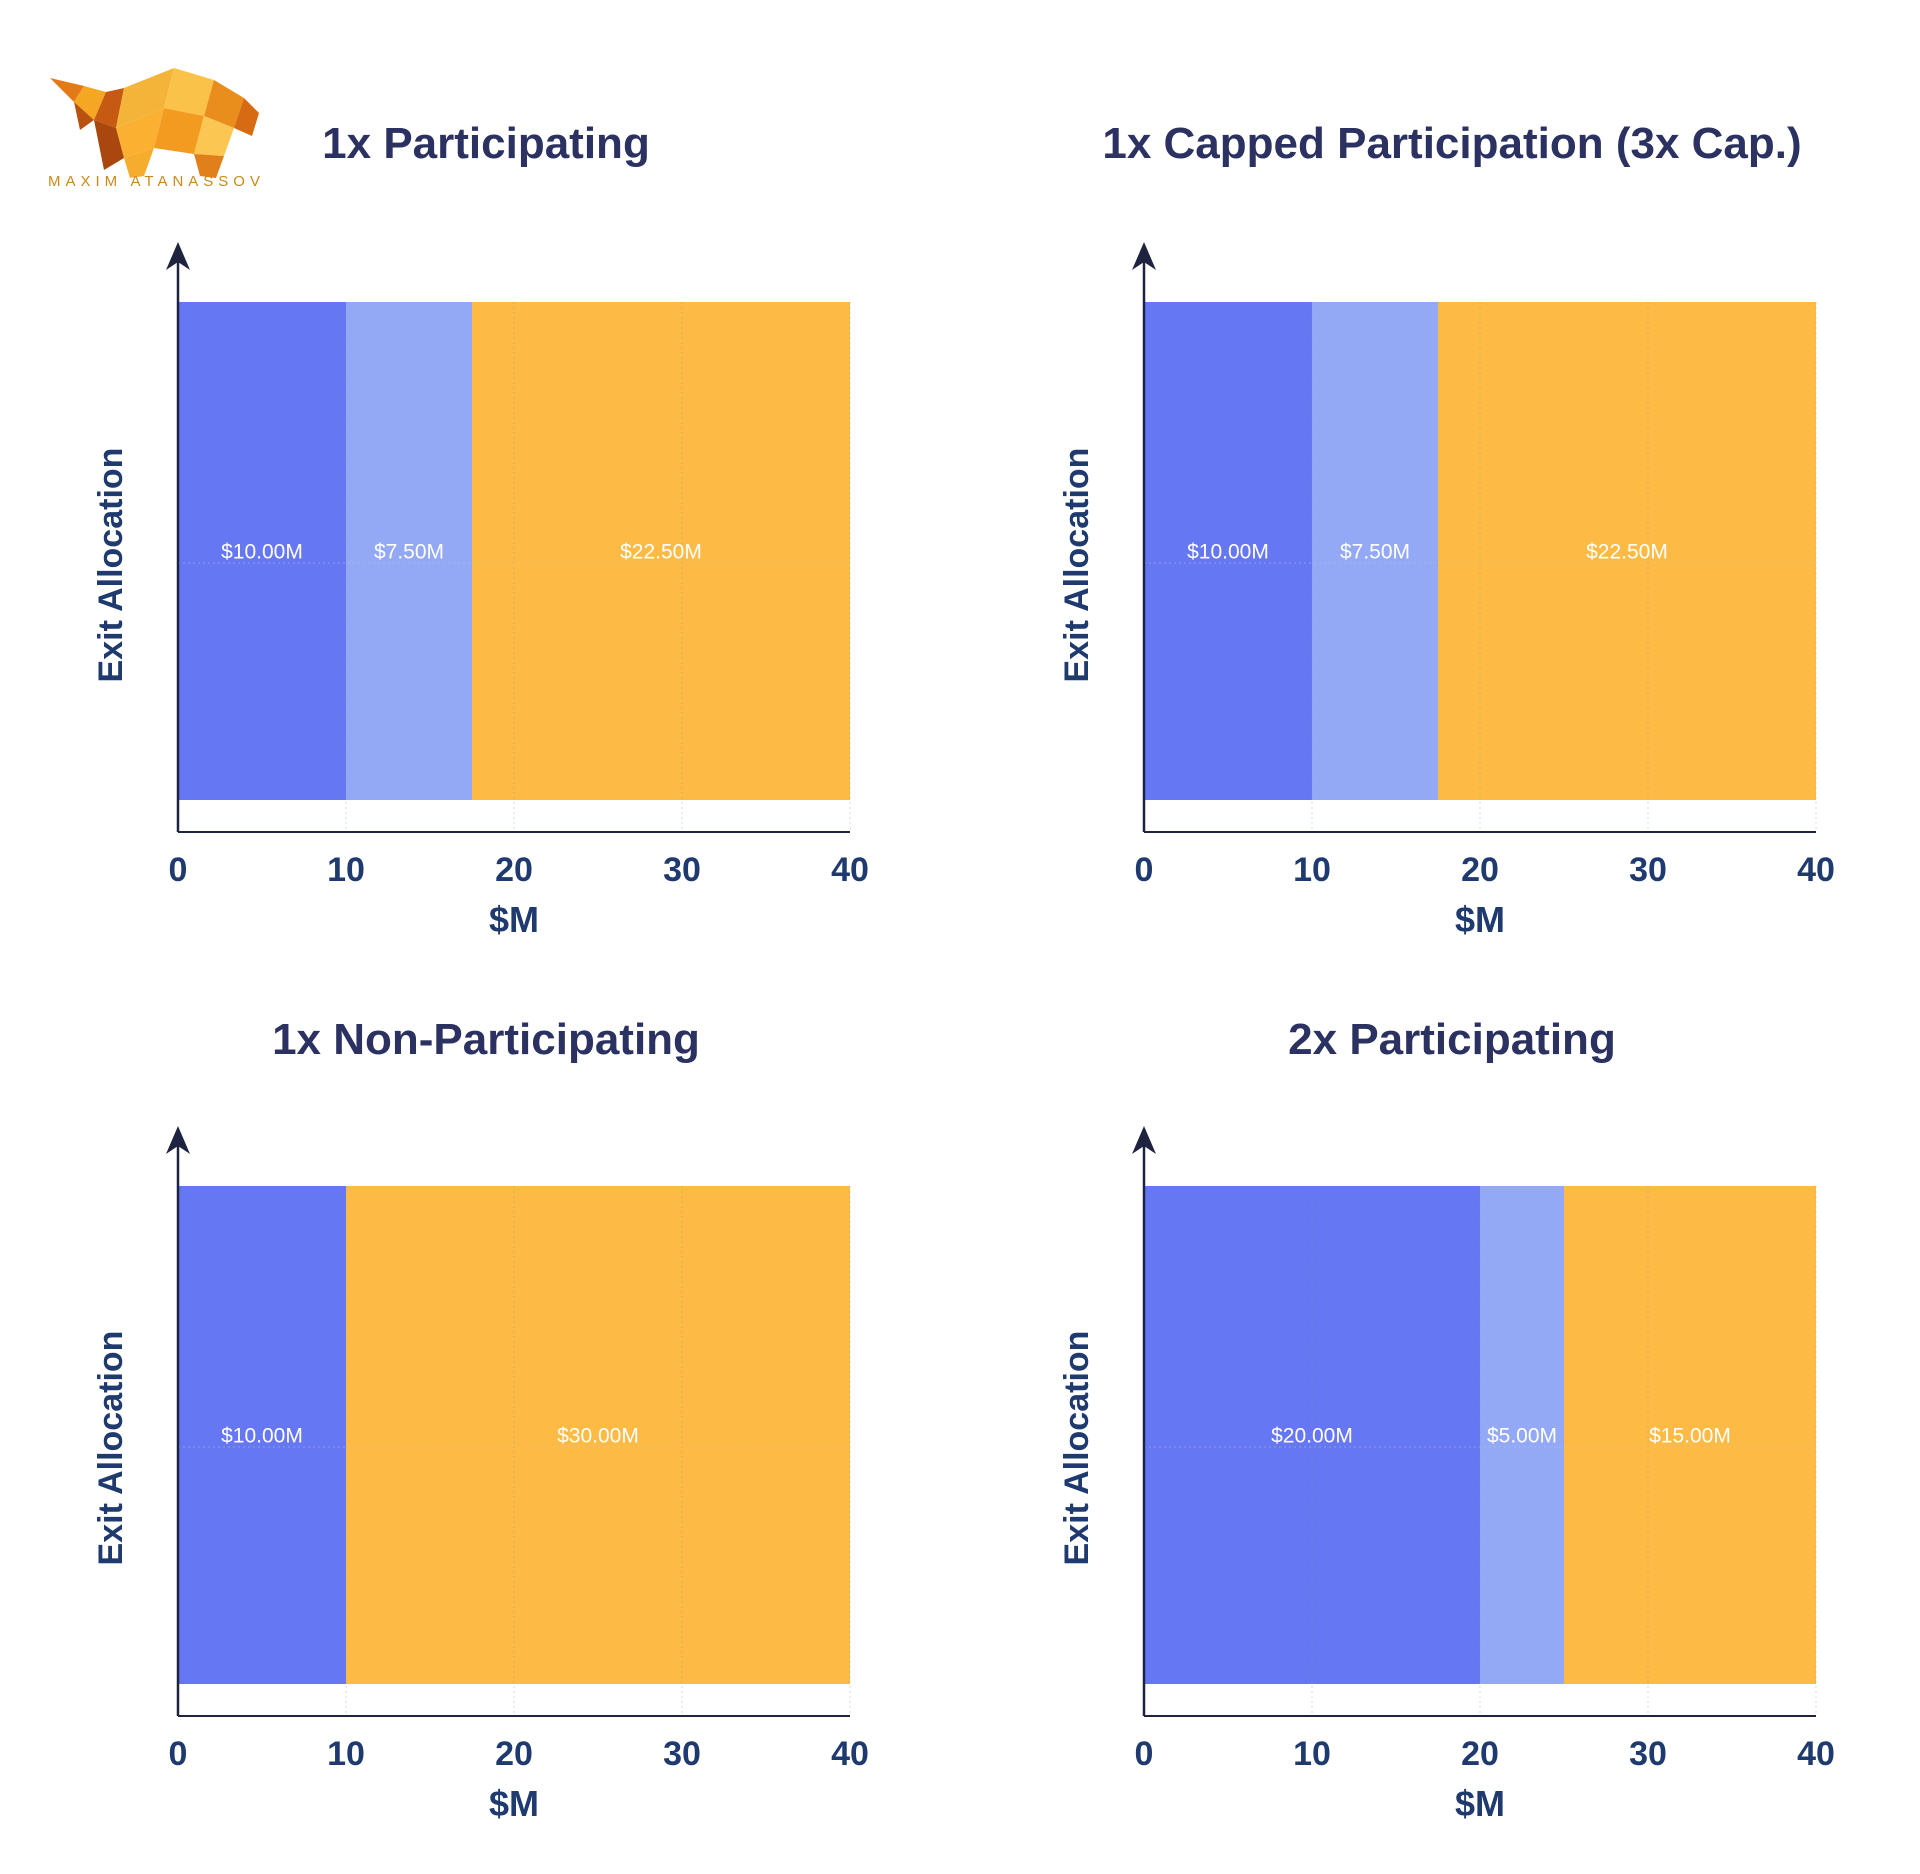 The height and width of the screenshot is (1874, 1920). I want to click on chart-title: 2x Participating, so click(1452, 1039).